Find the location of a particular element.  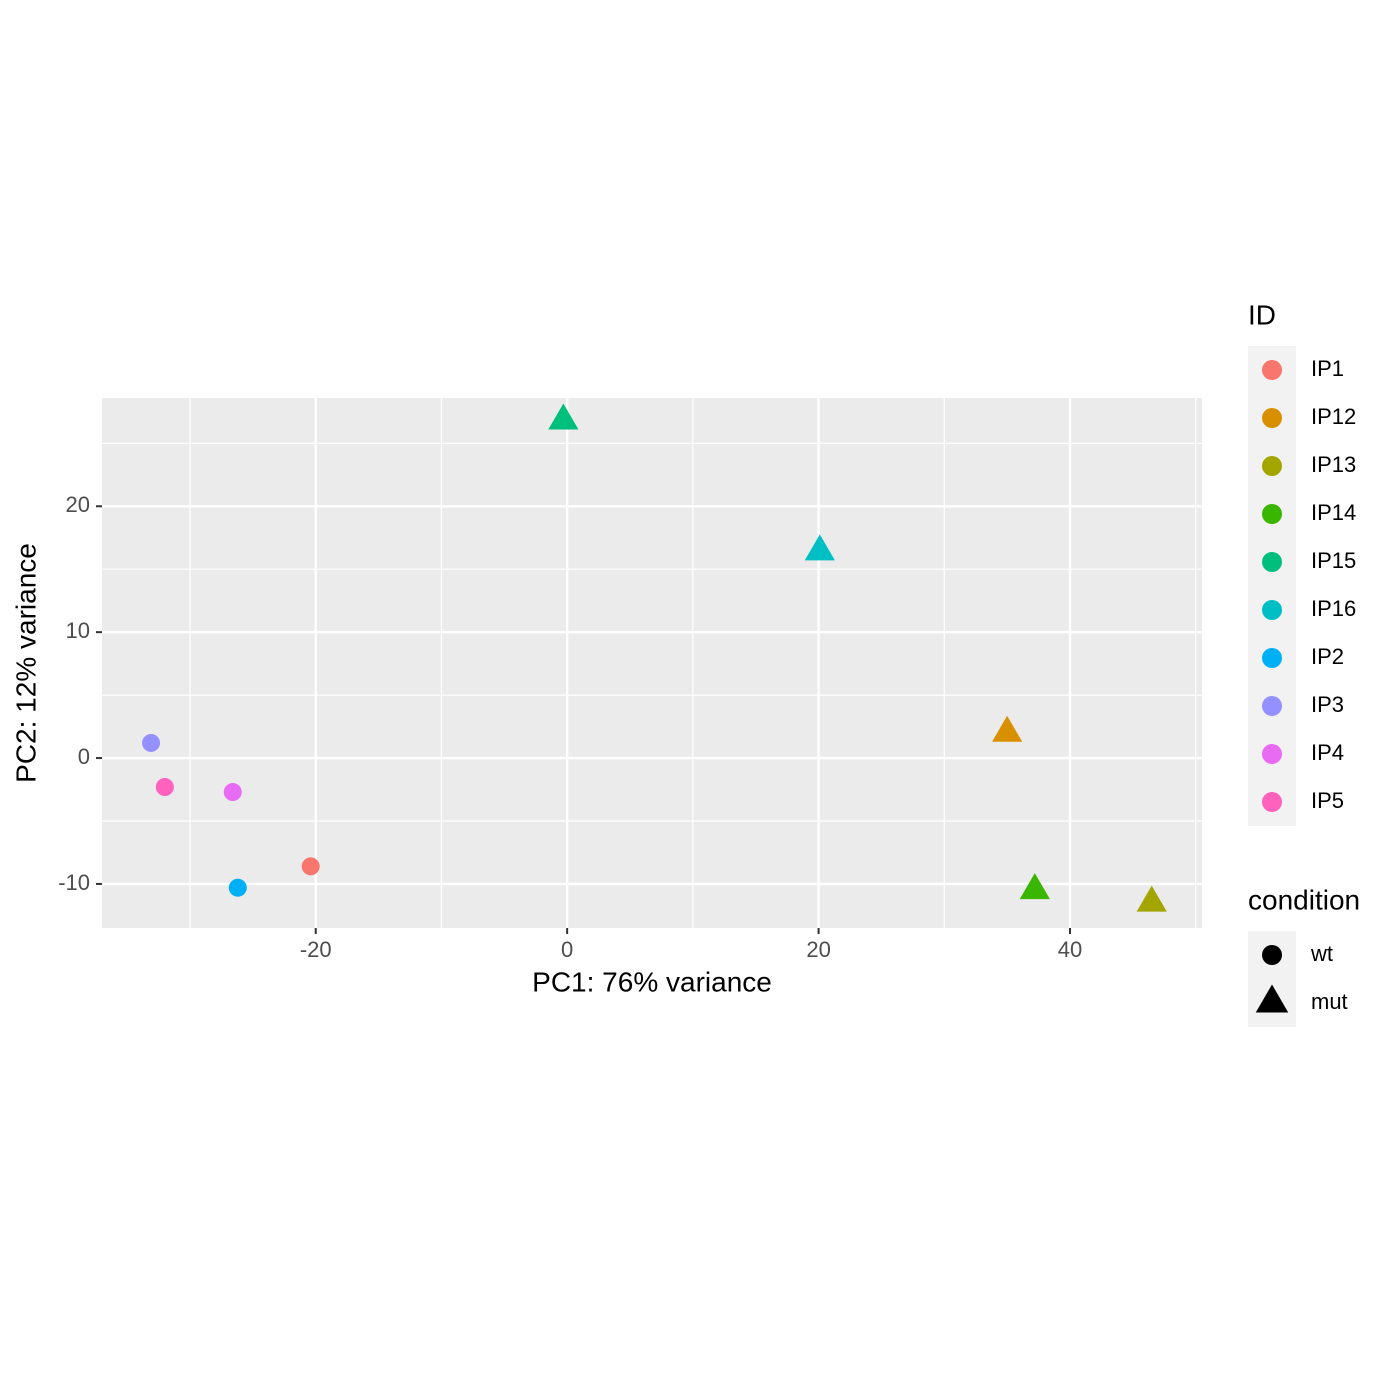

y-tick-label: 10 is located at coordinates (78, 630).